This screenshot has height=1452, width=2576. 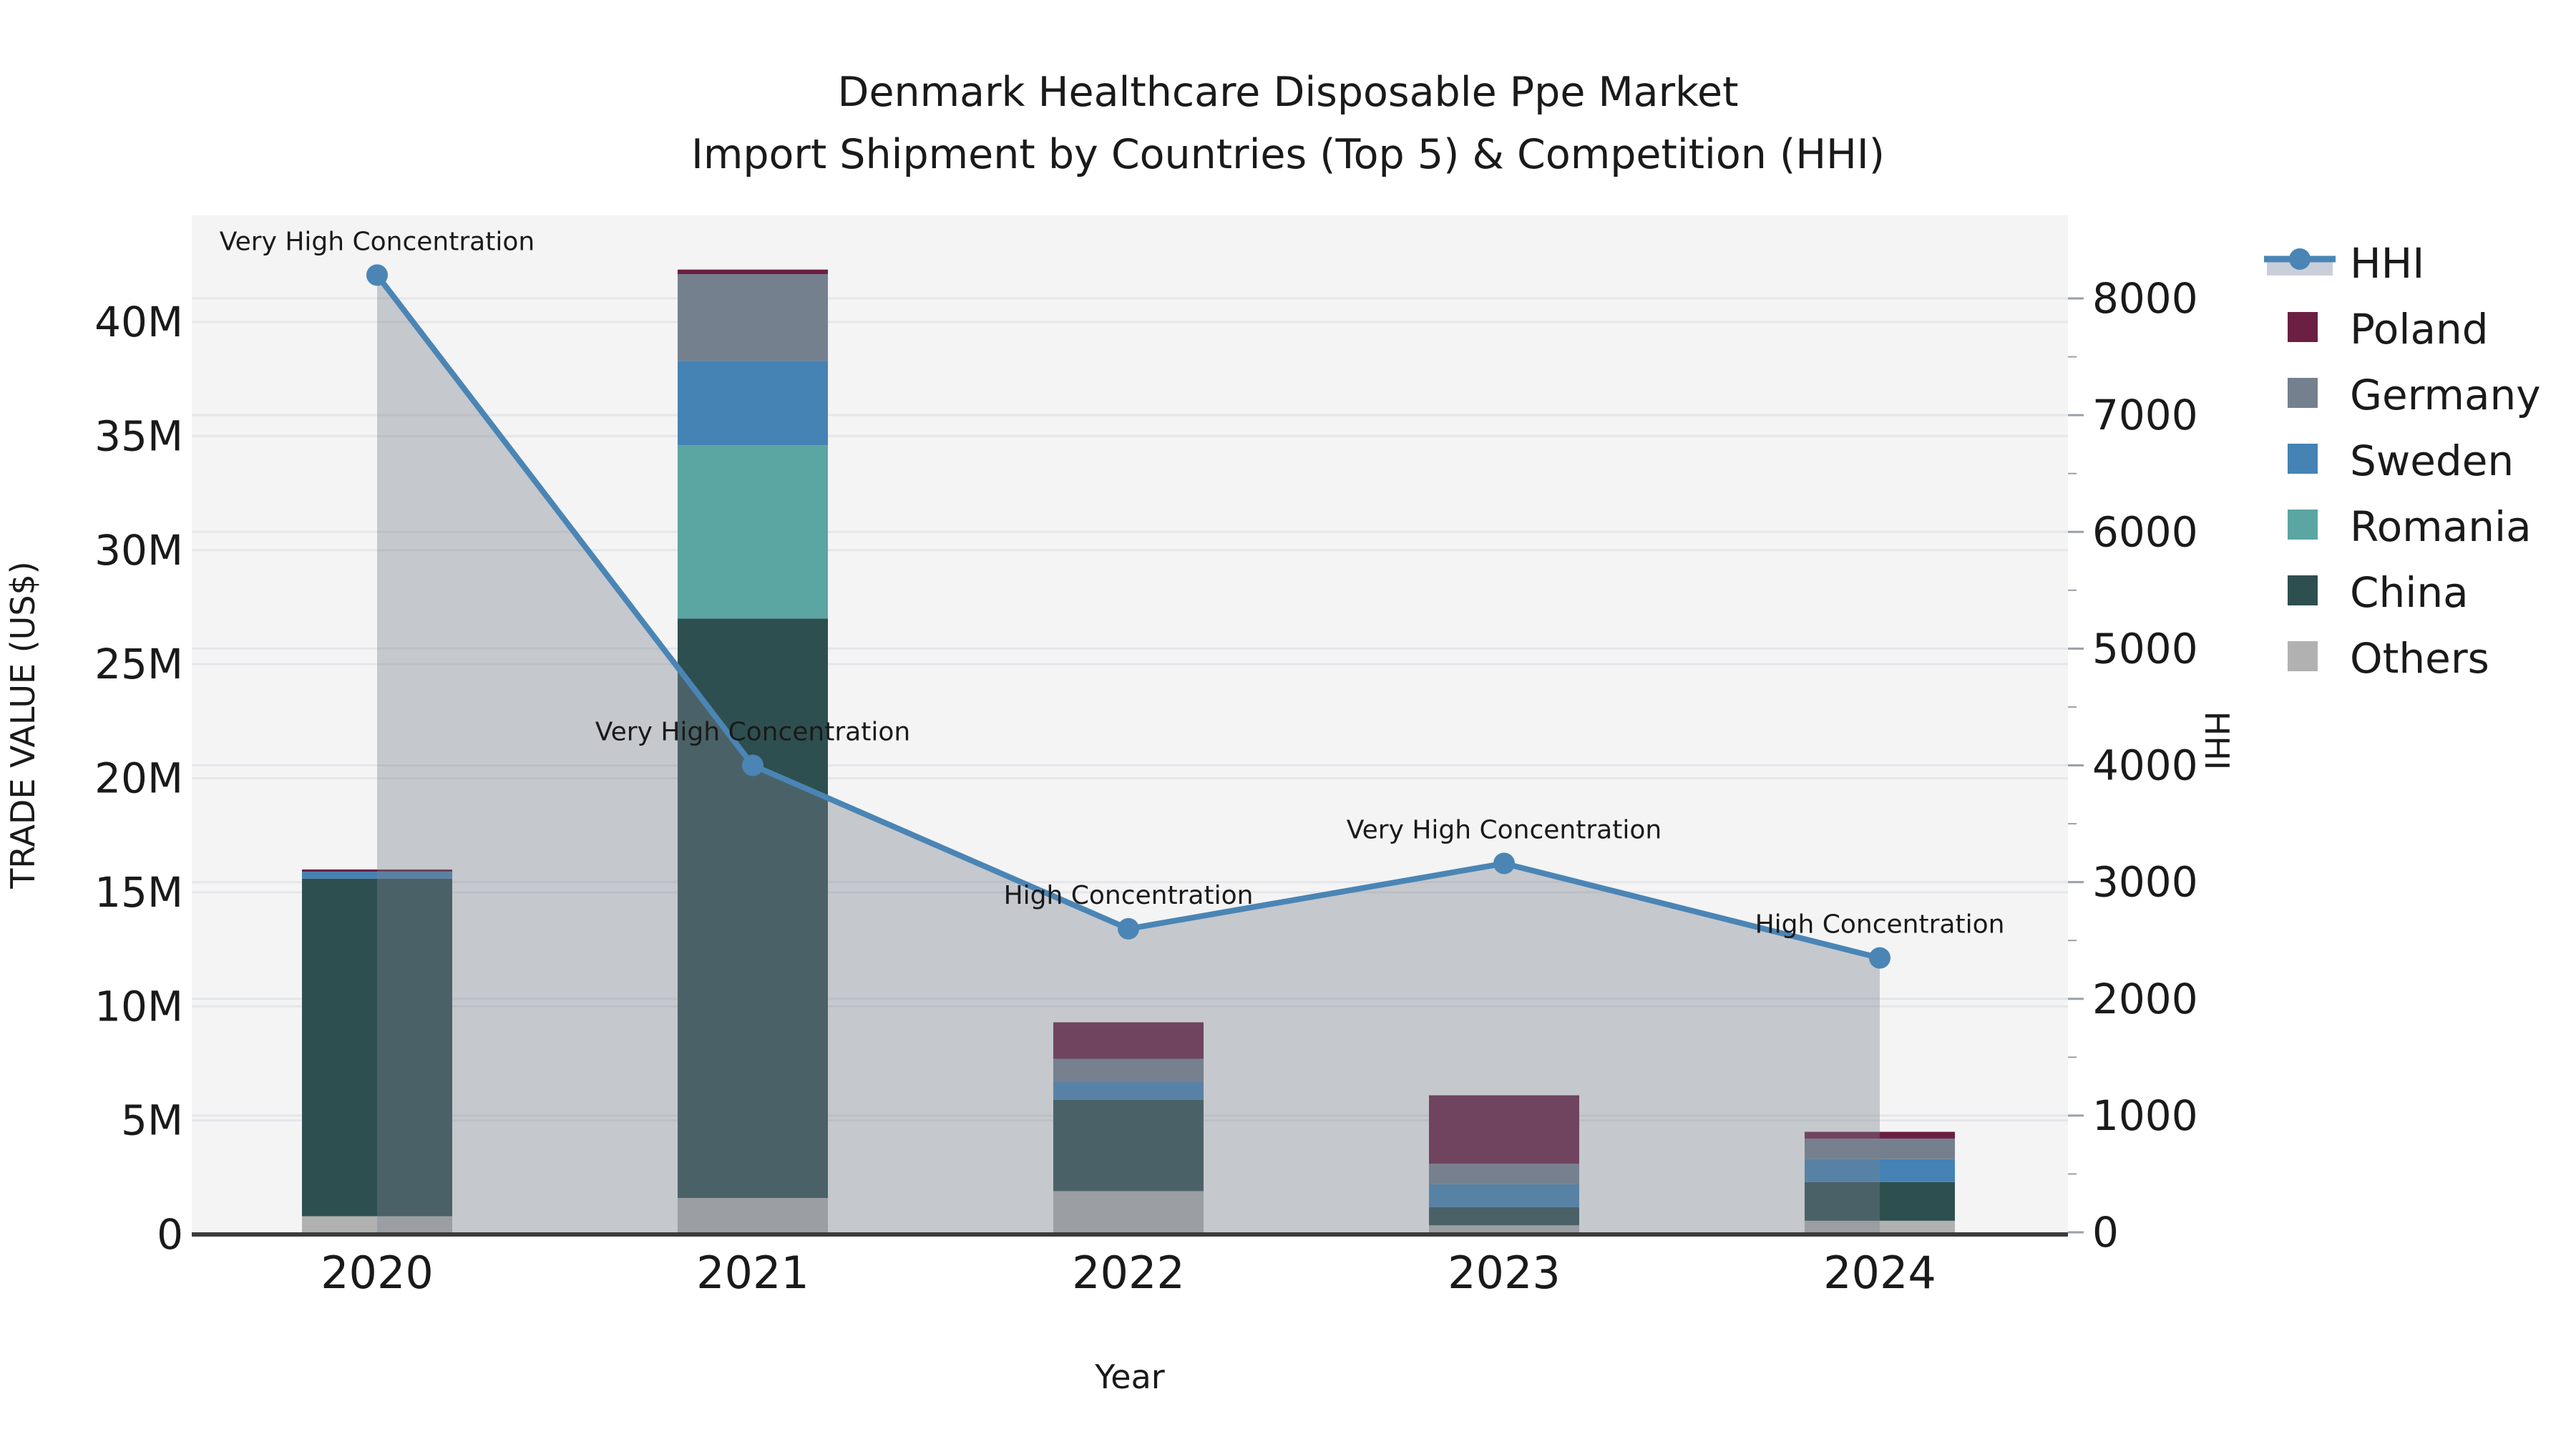 What do you see at coordinates (2145, 298) in the screenshot?
I see `right-tick-label-8000: 8000` at bounding box center [2145, 298].